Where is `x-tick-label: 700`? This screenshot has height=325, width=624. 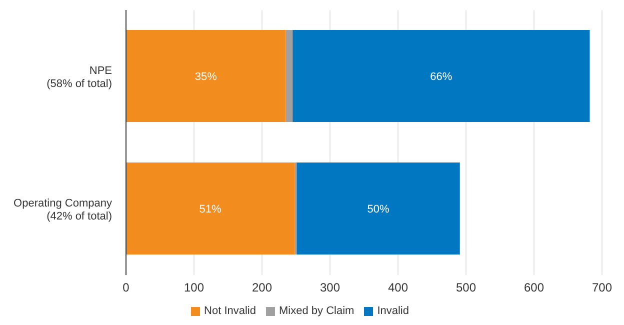 x-tick-label: 700 is located at coordinates (602, 287).